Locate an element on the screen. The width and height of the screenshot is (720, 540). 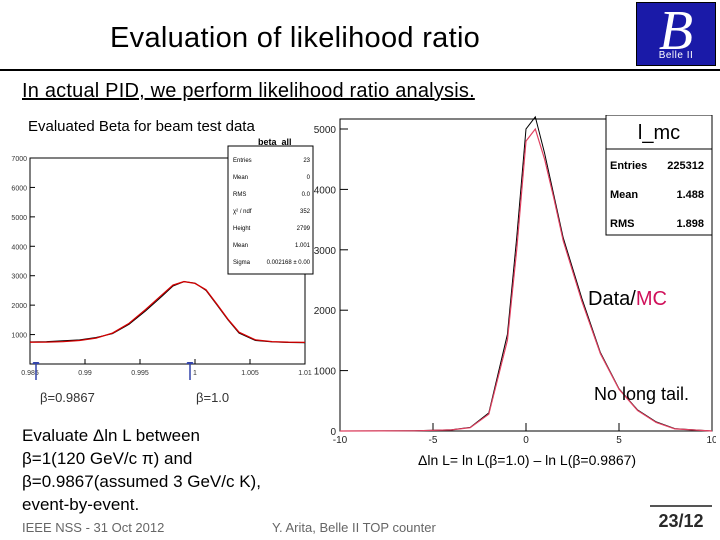
stats-value: 0.0 is located at coordinates (306, 195).